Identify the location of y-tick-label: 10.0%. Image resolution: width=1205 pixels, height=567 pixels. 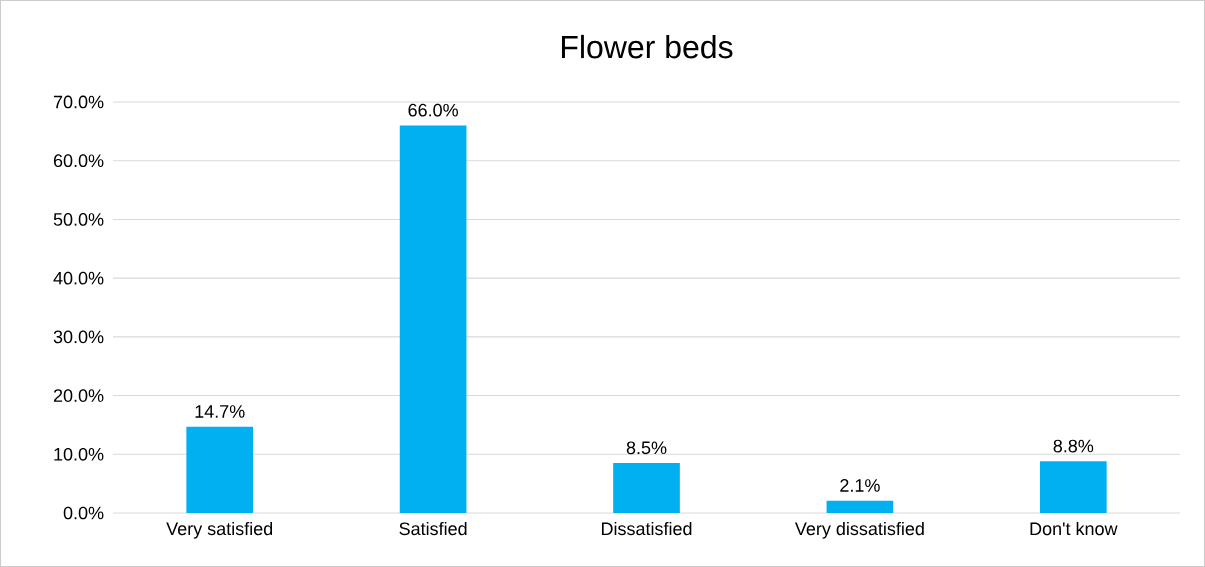
(79, 454).